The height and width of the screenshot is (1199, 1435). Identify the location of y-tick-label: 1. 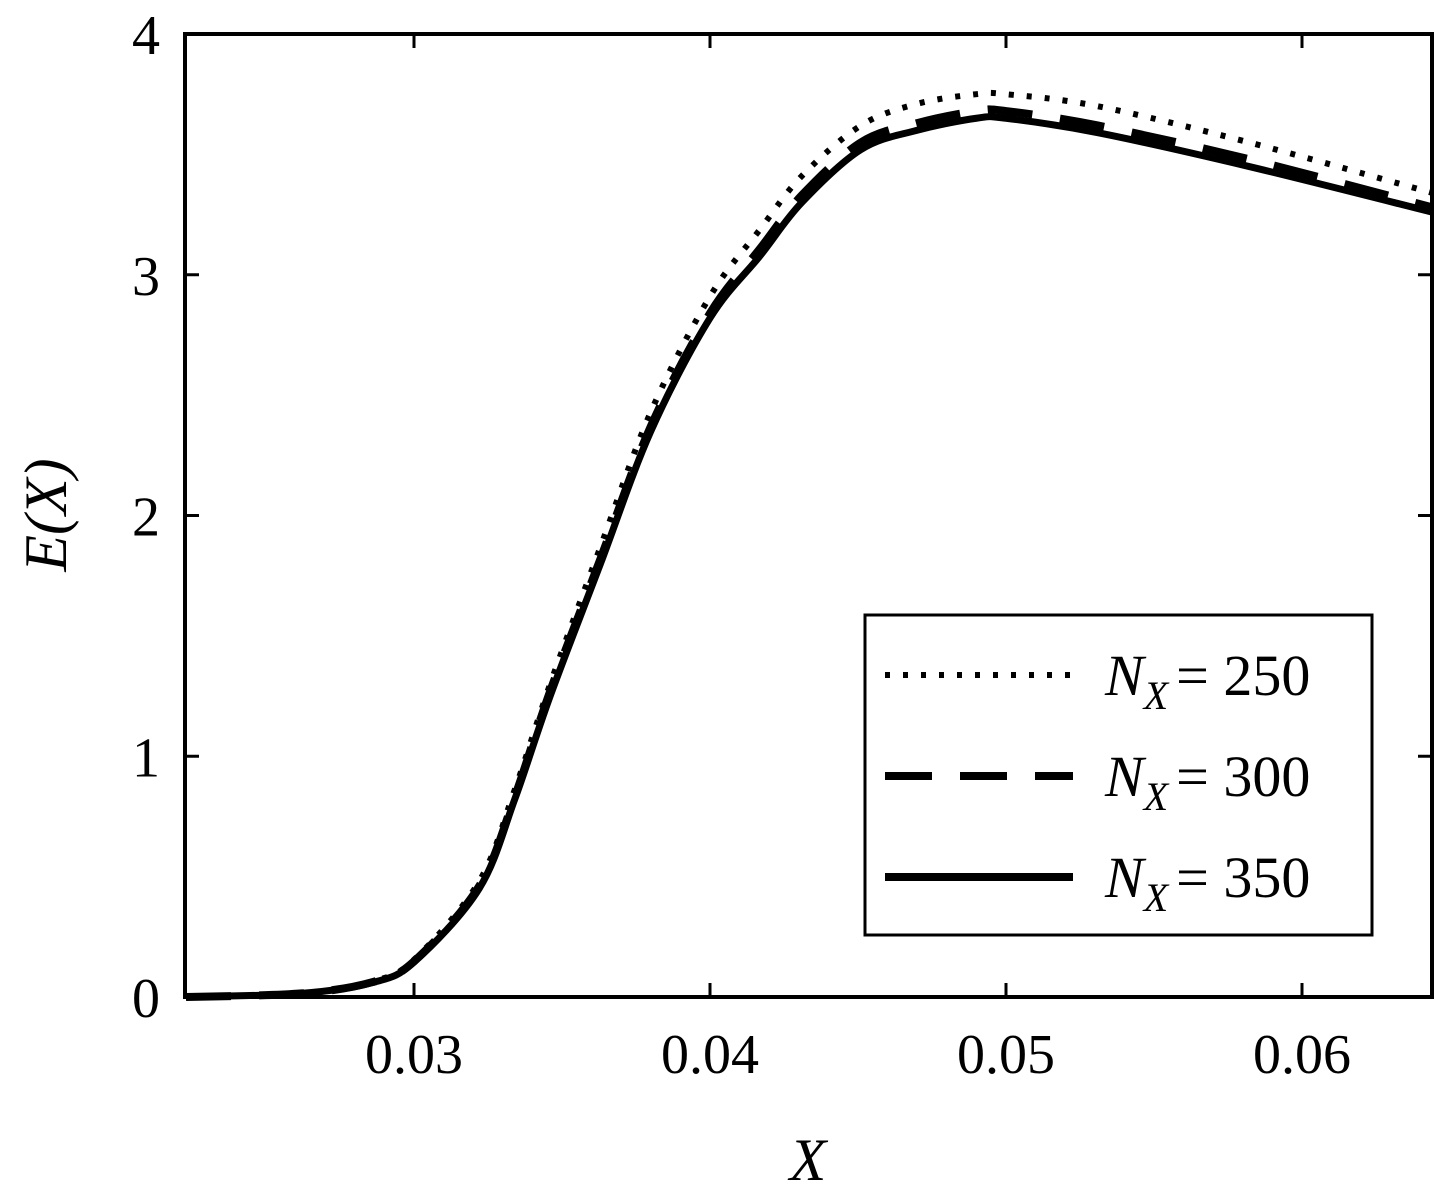
(146, 758).